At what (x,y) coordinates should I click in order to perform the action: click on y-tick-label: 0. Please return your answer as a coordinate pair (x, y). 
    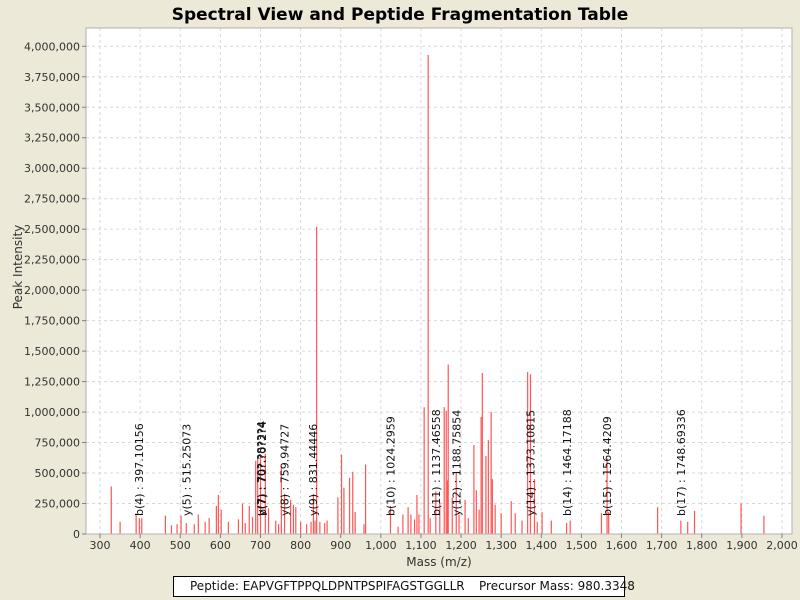
    Looking at the image, I should click on (76, 534).